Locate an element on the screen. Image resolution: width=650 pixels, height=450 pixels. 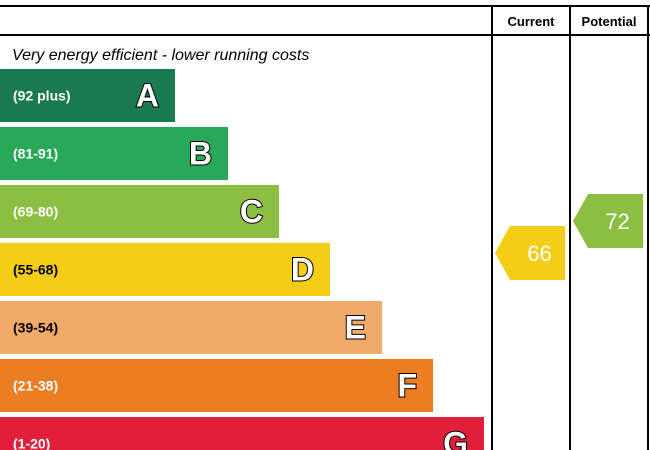
current-column-header: Current is located at coordinates (532, 21).